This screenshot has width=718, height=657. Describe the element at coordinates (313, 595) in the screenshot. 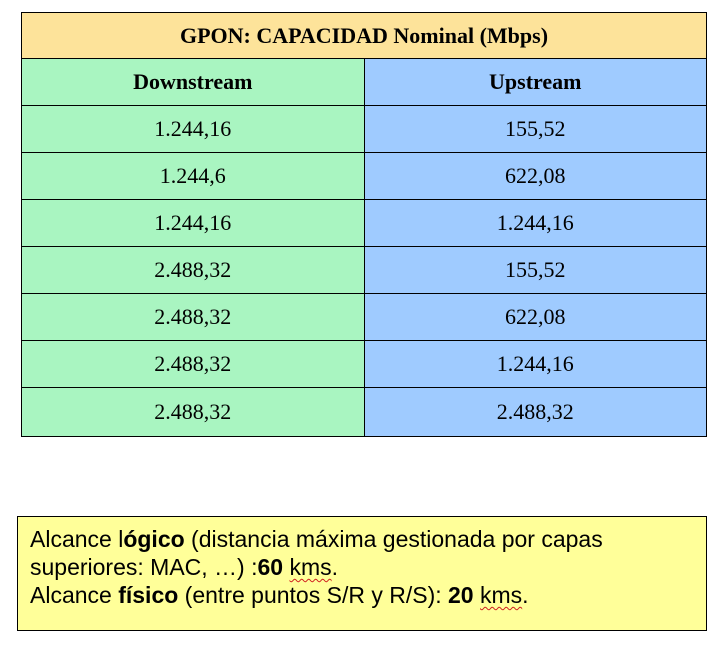

I see `physical-reach-description: (entre puntos S/R y R/S):` at that location.